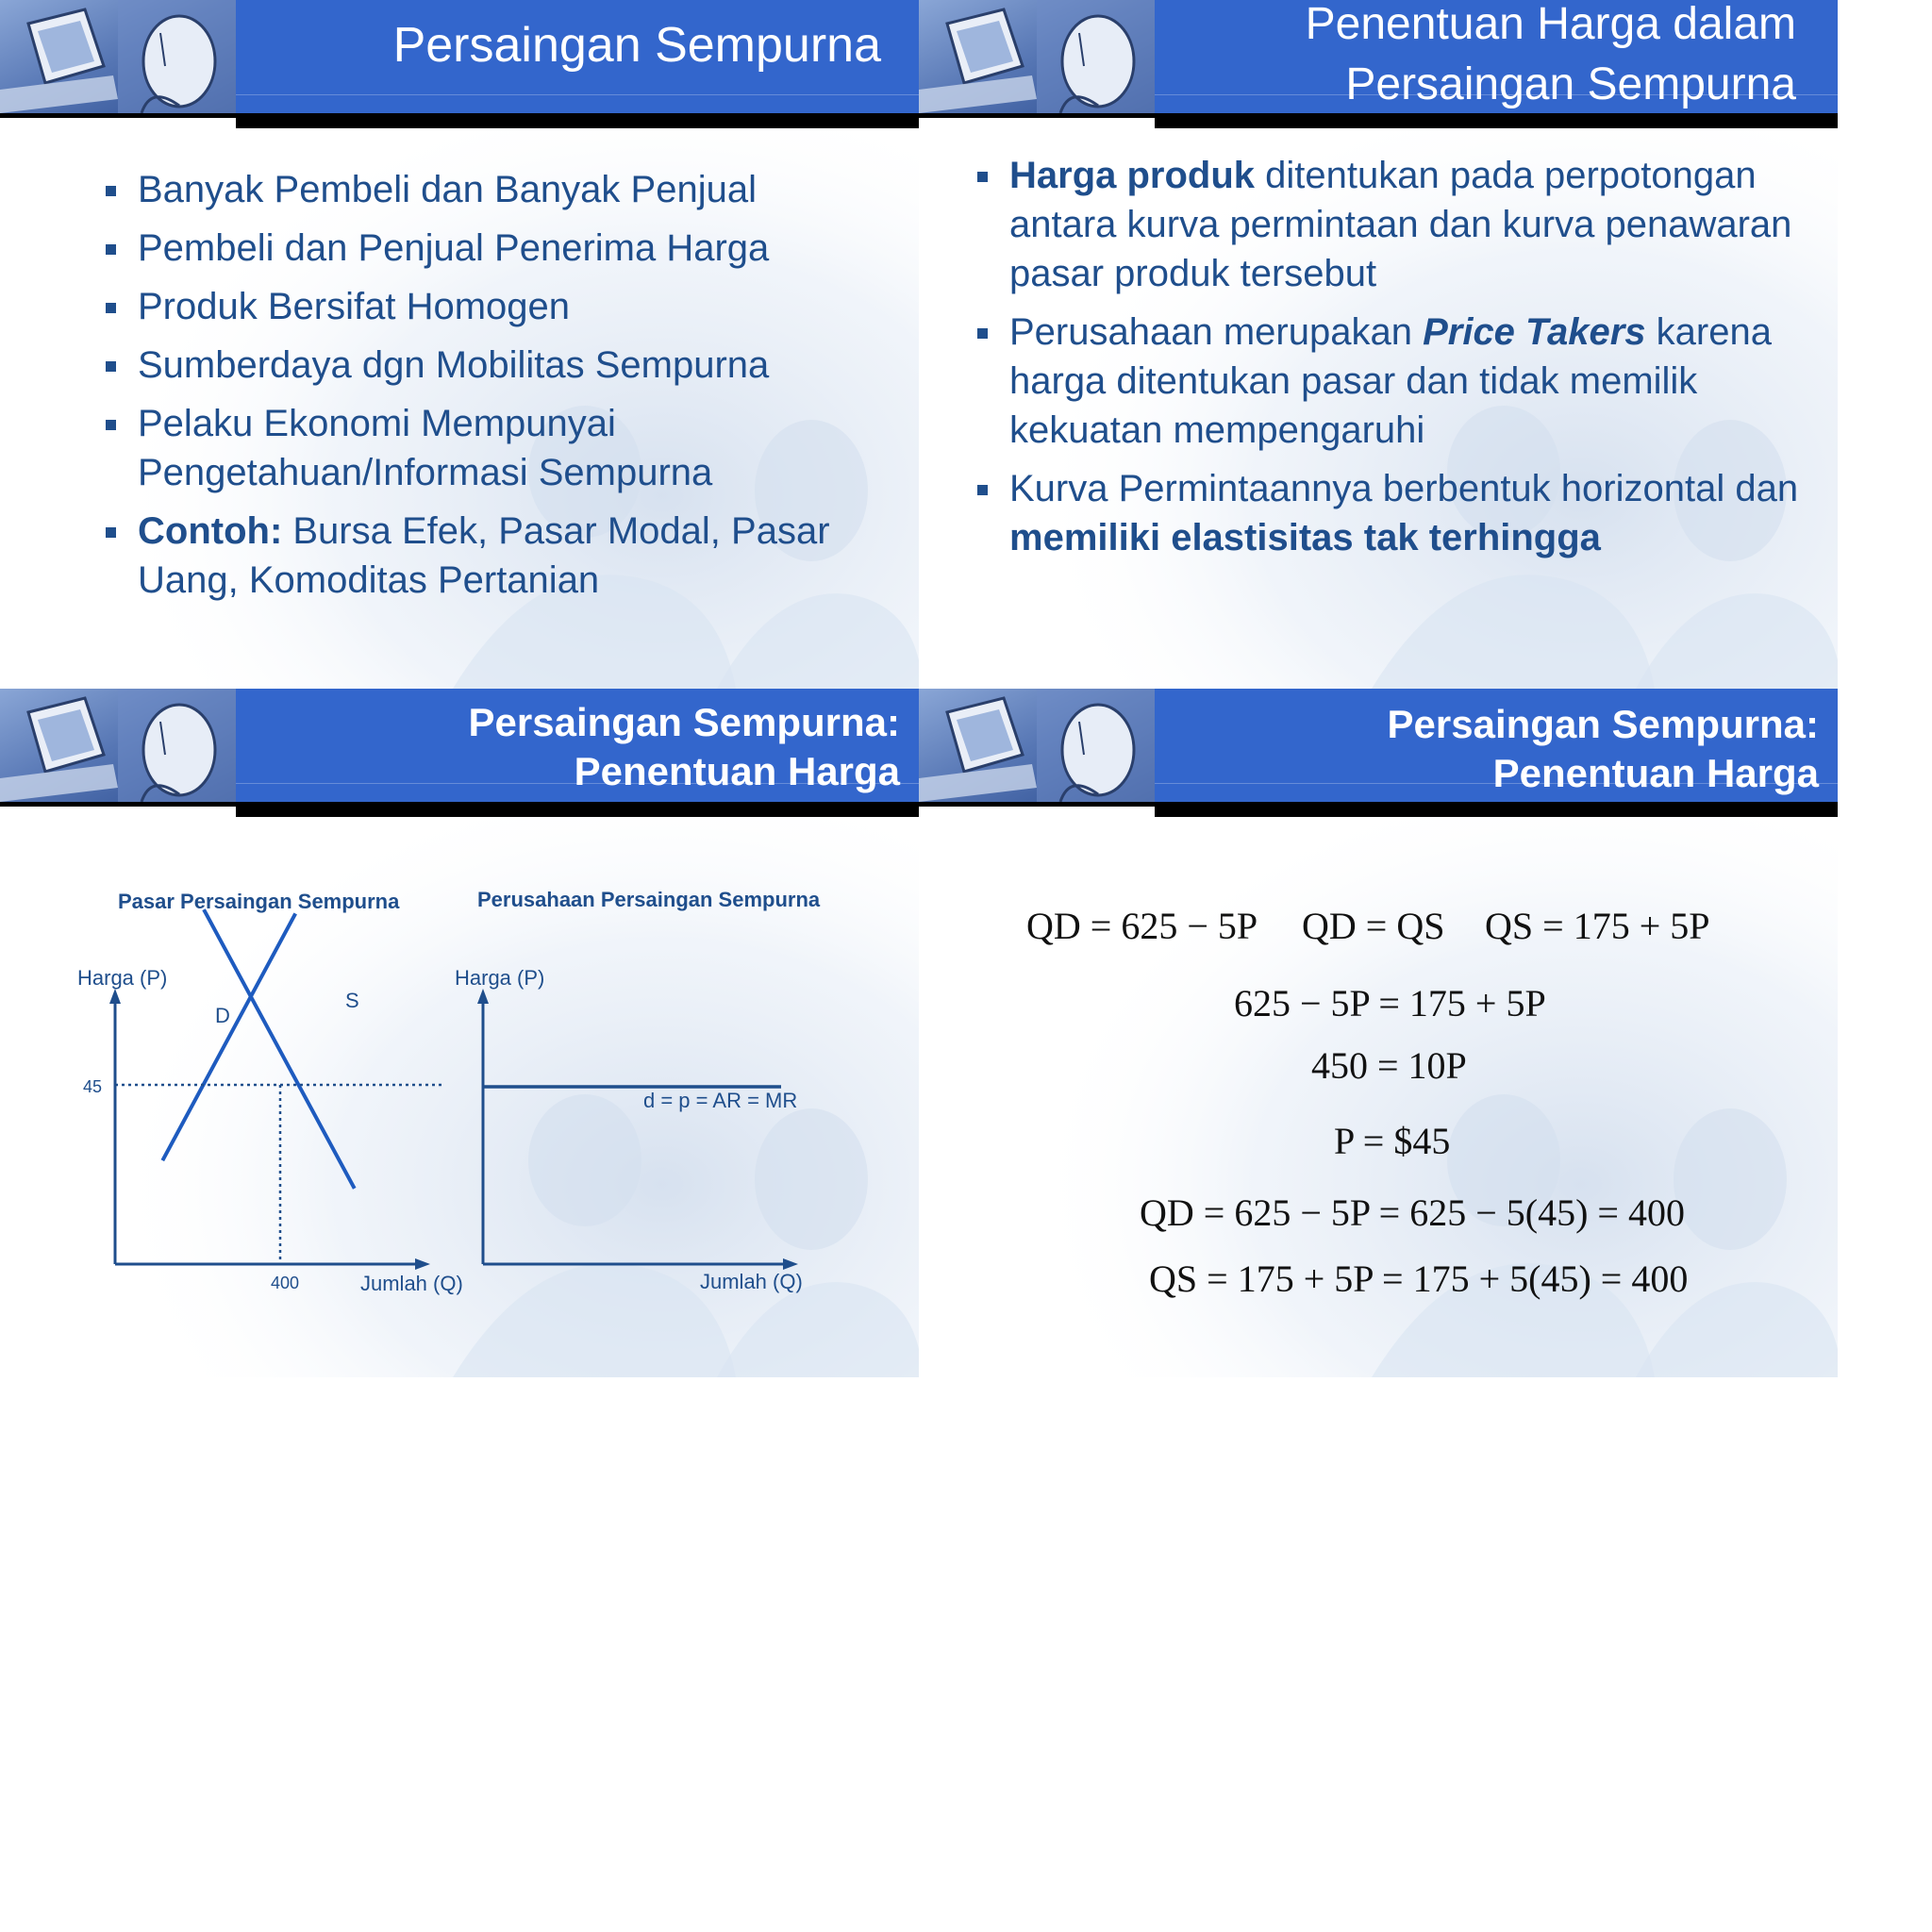 The height and width of the screenshot is (1932, 1932). I want to click on equation-quantity-demanded: QD = 625 − 5P = 625 − 5(45) = 400, so click(1412, 1212).